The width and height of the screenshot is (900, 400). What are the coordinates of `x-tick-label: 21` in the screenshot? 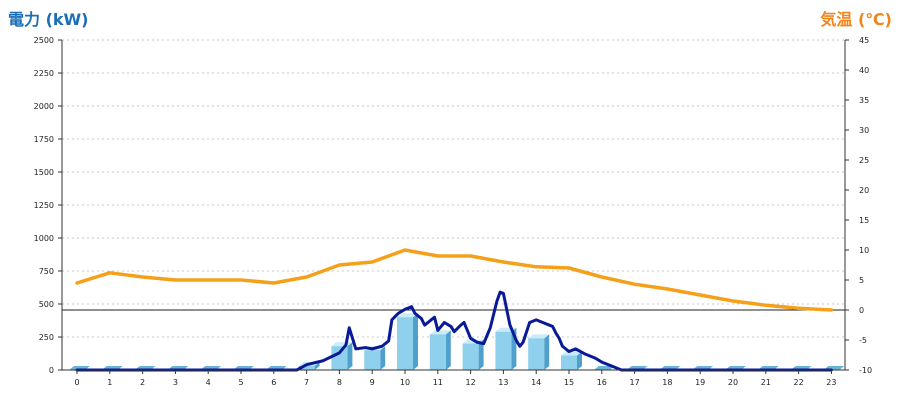 It's located at (766, 382).